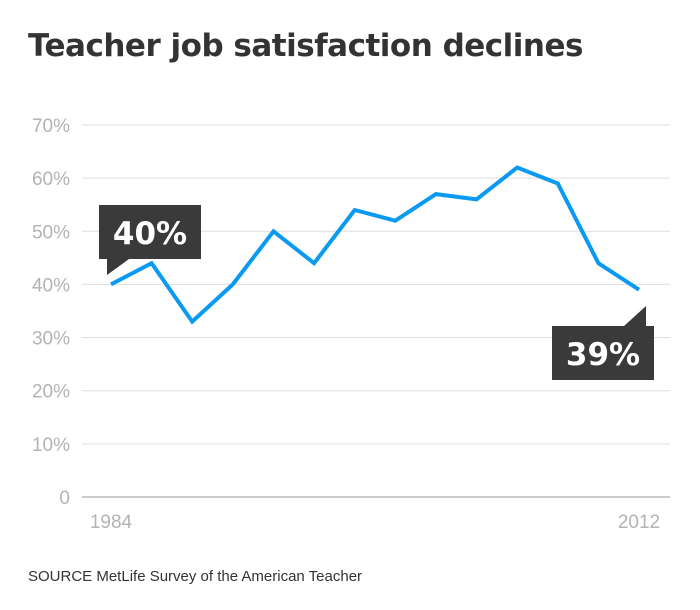 The width and height of the screenshot is (700, 610). I want to click on chart-title: Teacher job satisfaction declines, so click(305, 46).